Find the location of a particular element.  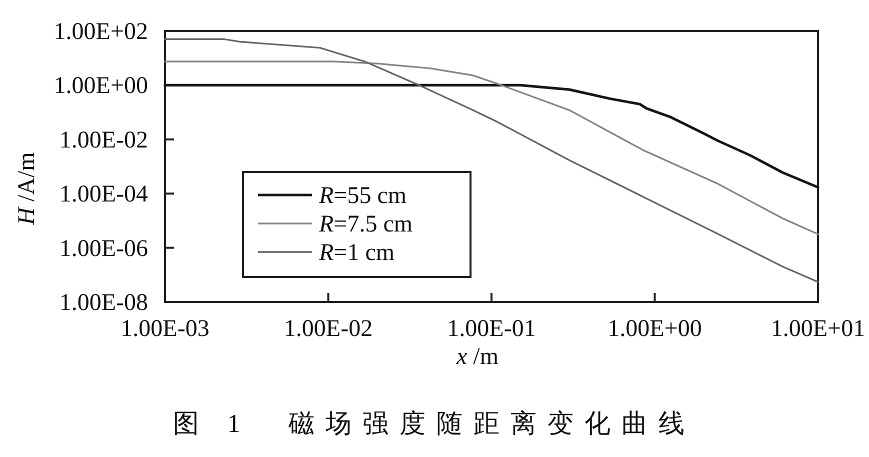

caption: 图 1 磁场强度随距离变化曲线 is located at coordinates (434, 423).